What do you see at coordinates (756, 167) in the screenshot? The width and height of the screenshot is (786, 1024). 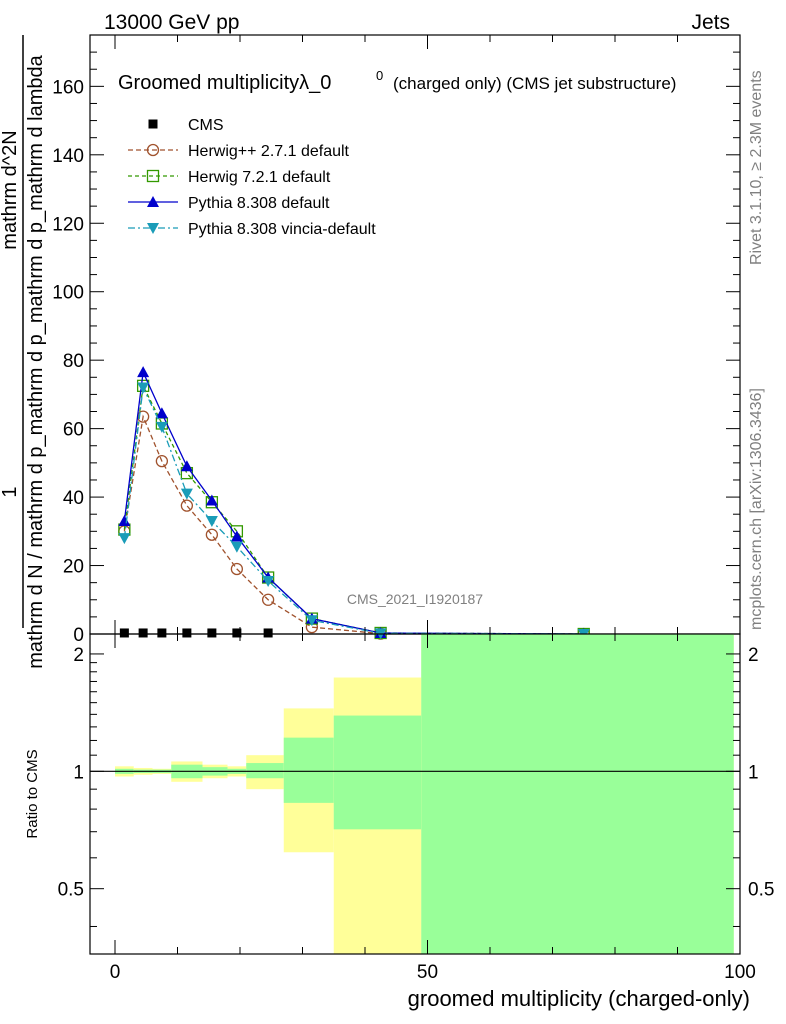 I see `rivet-label: Rivet 3.1.10, ≥ 2.3M events` at bounding box center [756, 167].